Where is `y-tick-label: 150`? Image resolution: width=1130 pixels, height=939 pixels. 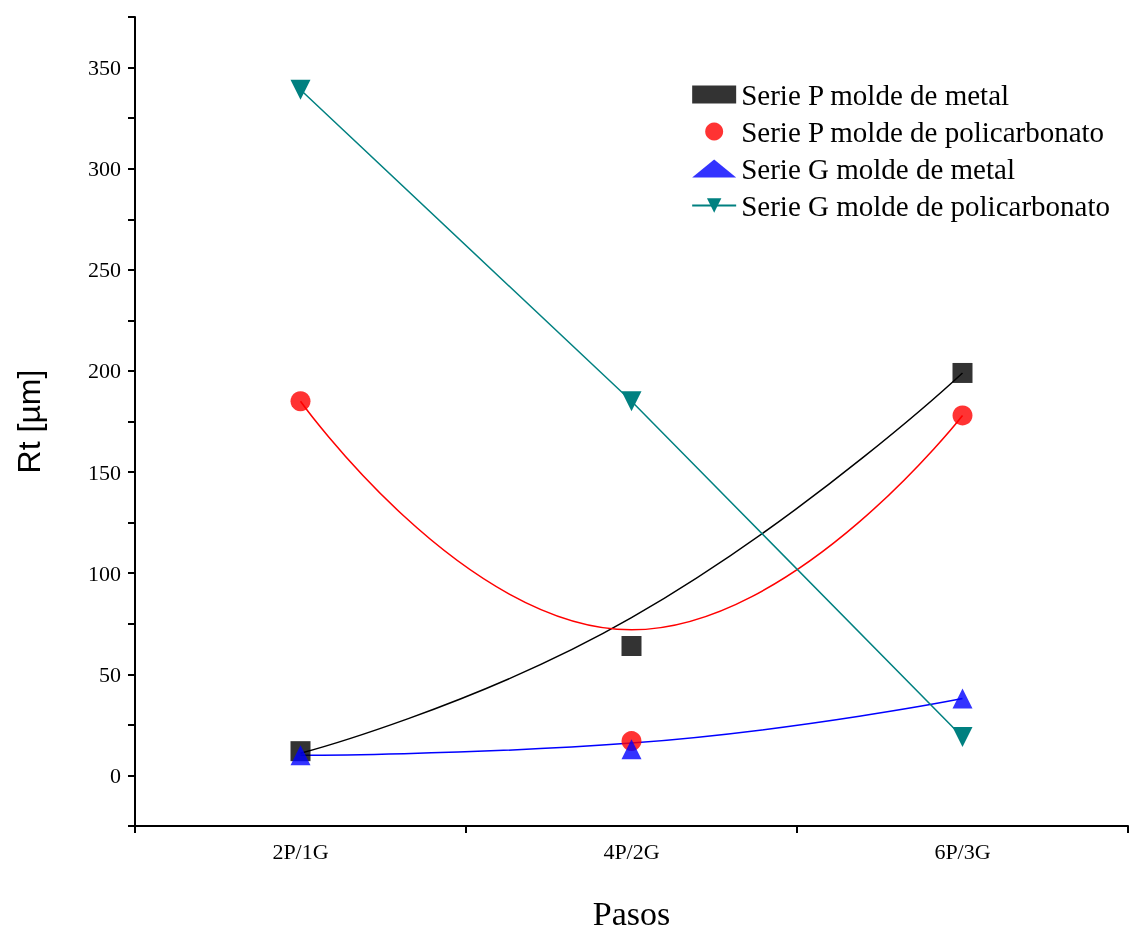 y-tick-label: 150 is located at coordinates (104, 472).